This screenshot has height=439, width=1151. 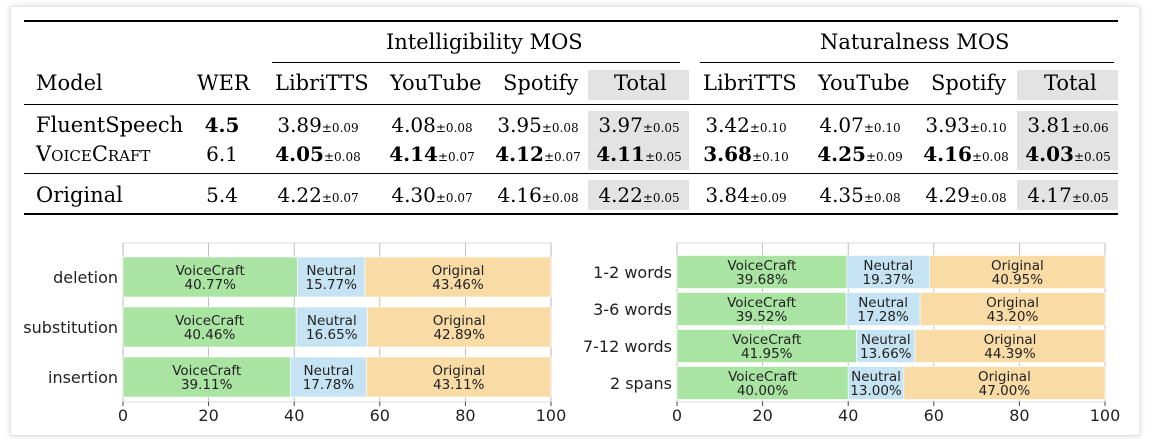 I want to click on table-cell: 4.30±0.07, so click(x=431, y=195).